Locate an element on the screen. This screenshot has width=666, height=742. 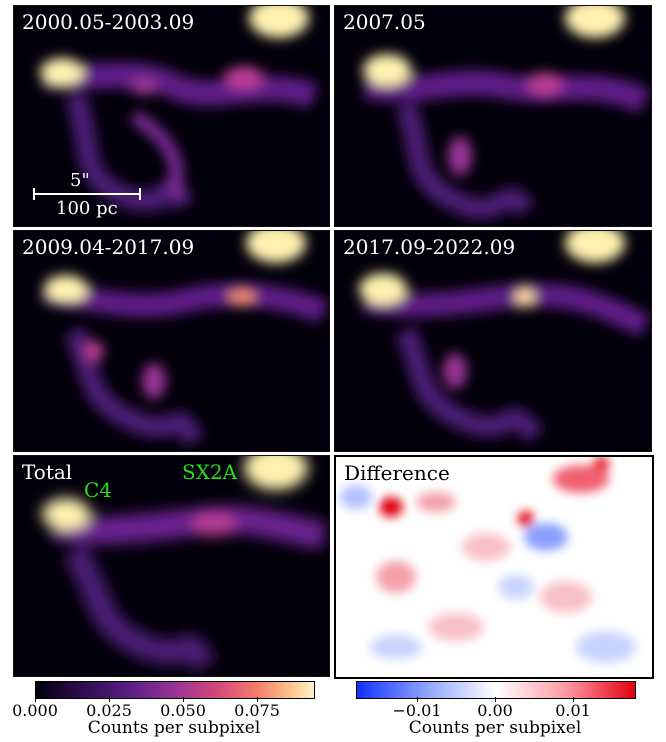
image-panel-total: Total C4 SX2A is located at coordinates (171, 566).